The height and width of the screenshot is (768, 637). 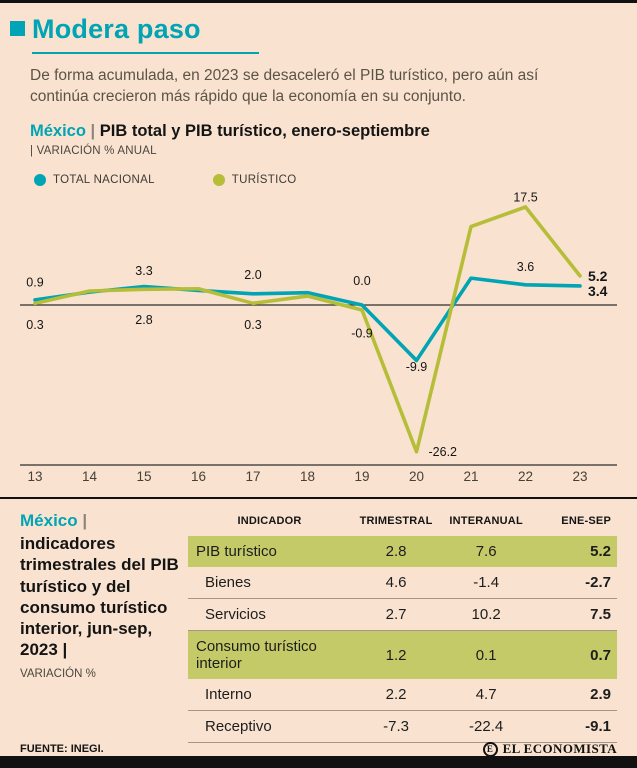 I want to click on brand-lockup: E EL ECONOMISTA, so click(x=549, y=749).